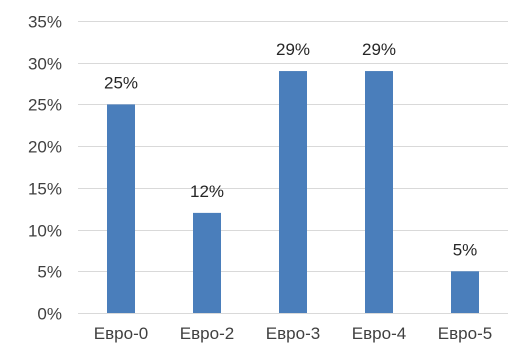  I want to click on data-label: 25%, so click(121, 82).